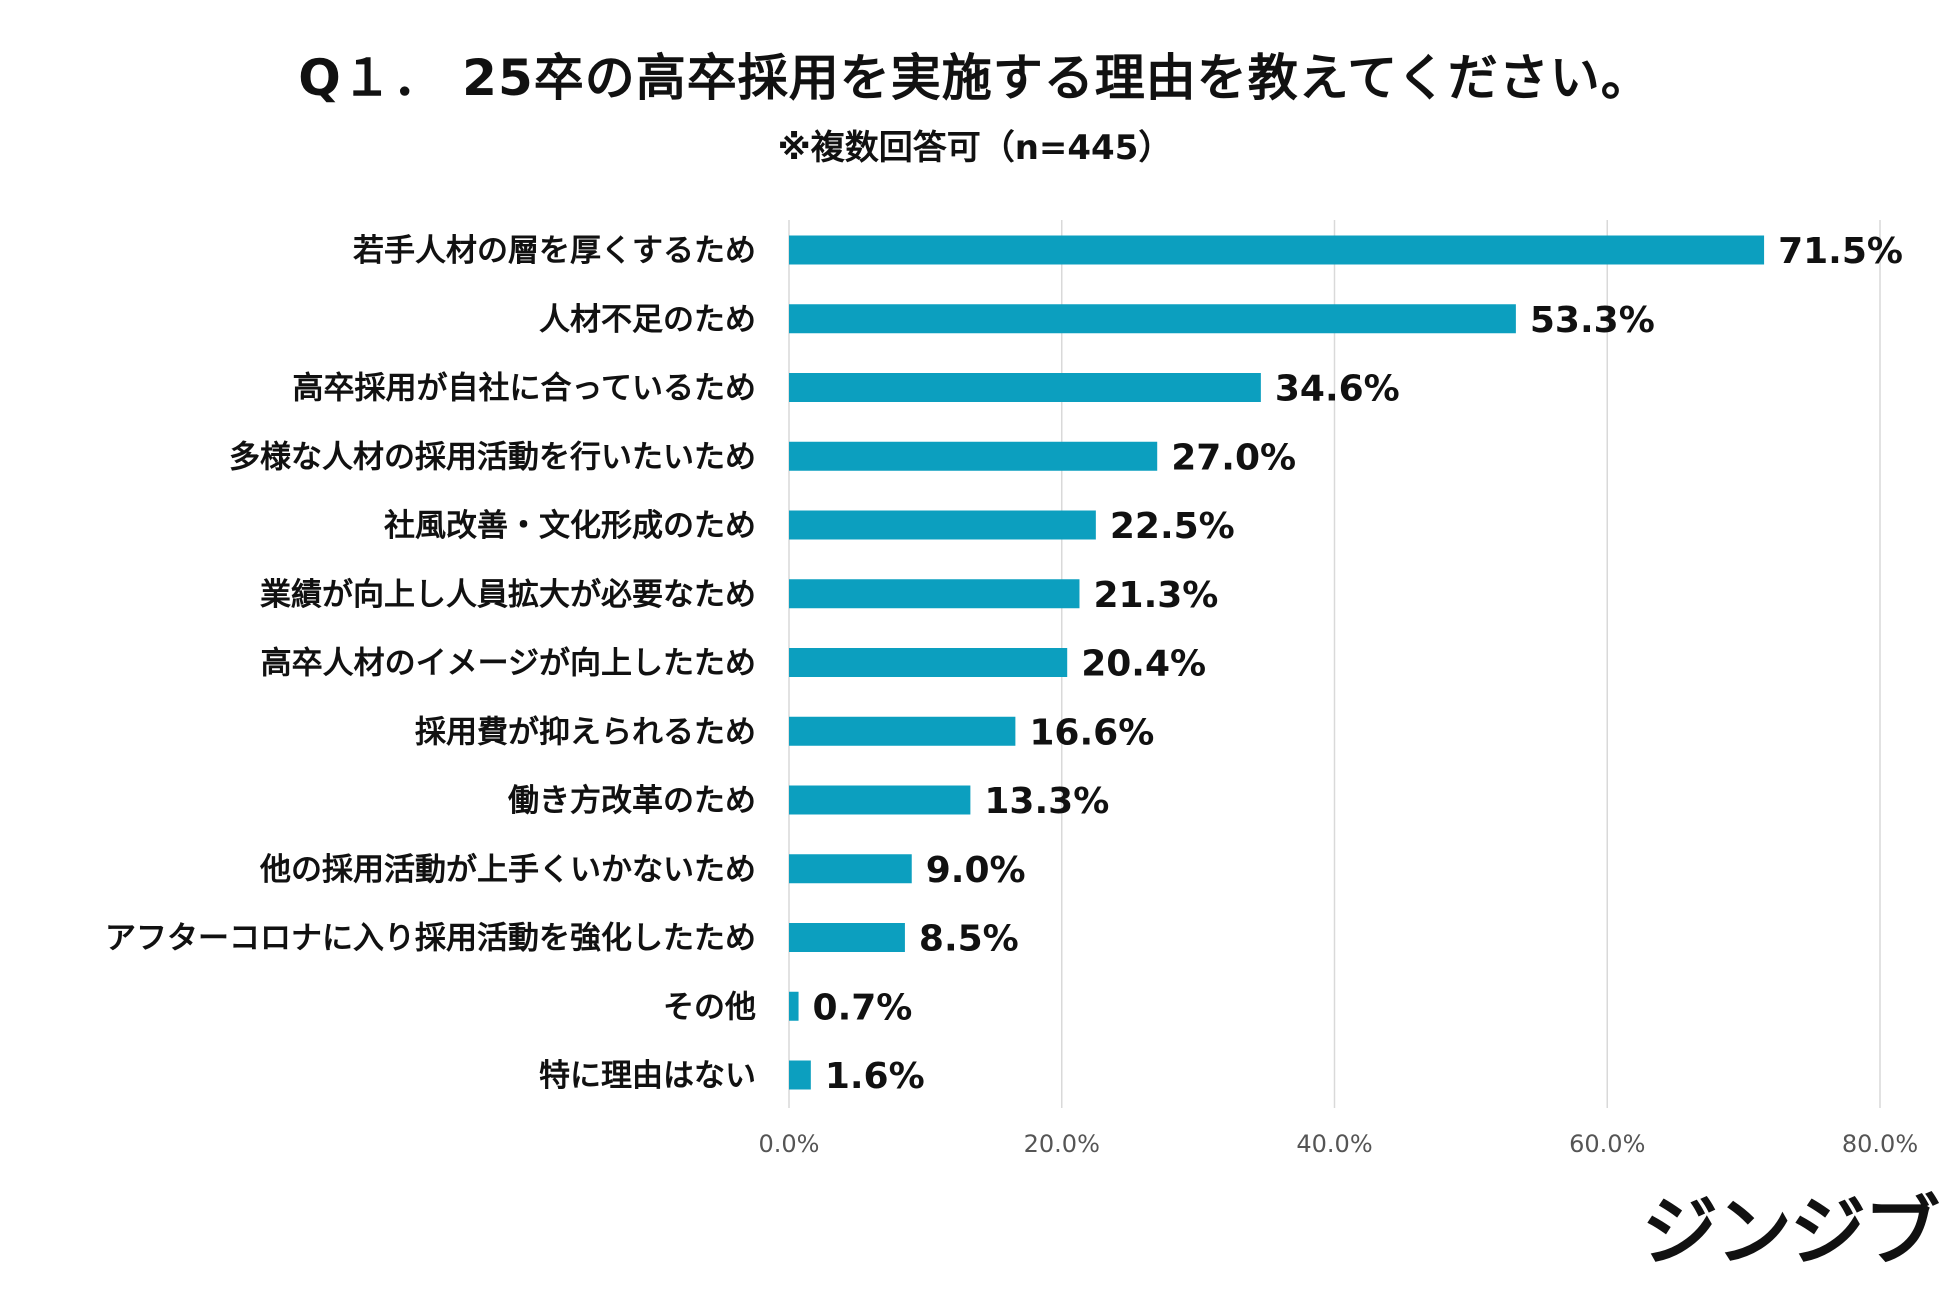 This screenshot has height=1302, width=1950. I want to click on category-label: アフターコロナに入り採用活動を強化したため, so click(430, 939).